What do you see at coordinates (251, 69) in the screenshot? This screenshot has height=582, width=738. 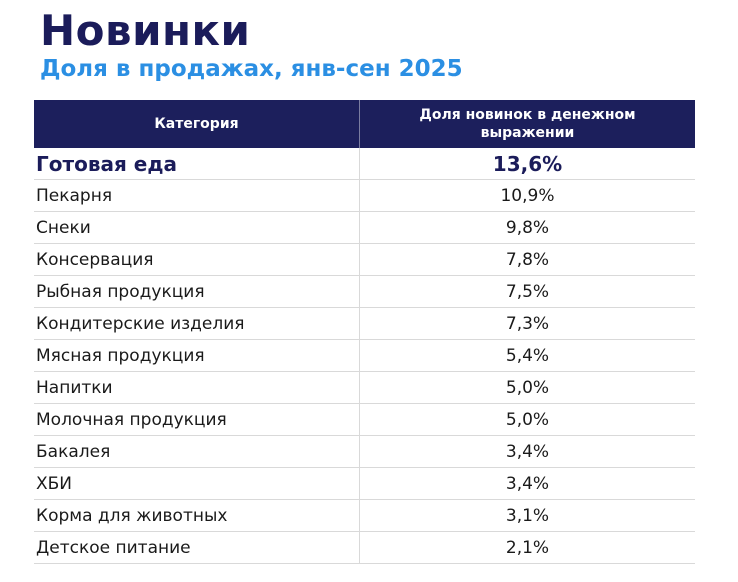 I see `subtitle: Доля в продажах, янв-сен 2025` at bounding box center [251, 69].